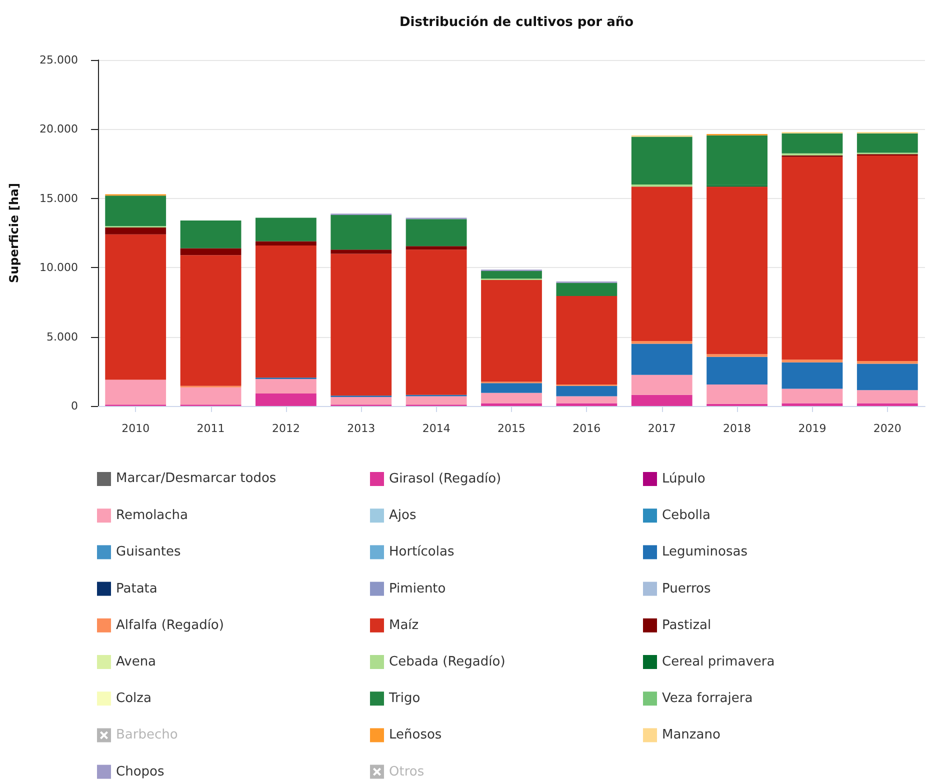  Describe the element at coordinates (404, 625) in the screenshot. I see `legend-label: Maíz` at that location.